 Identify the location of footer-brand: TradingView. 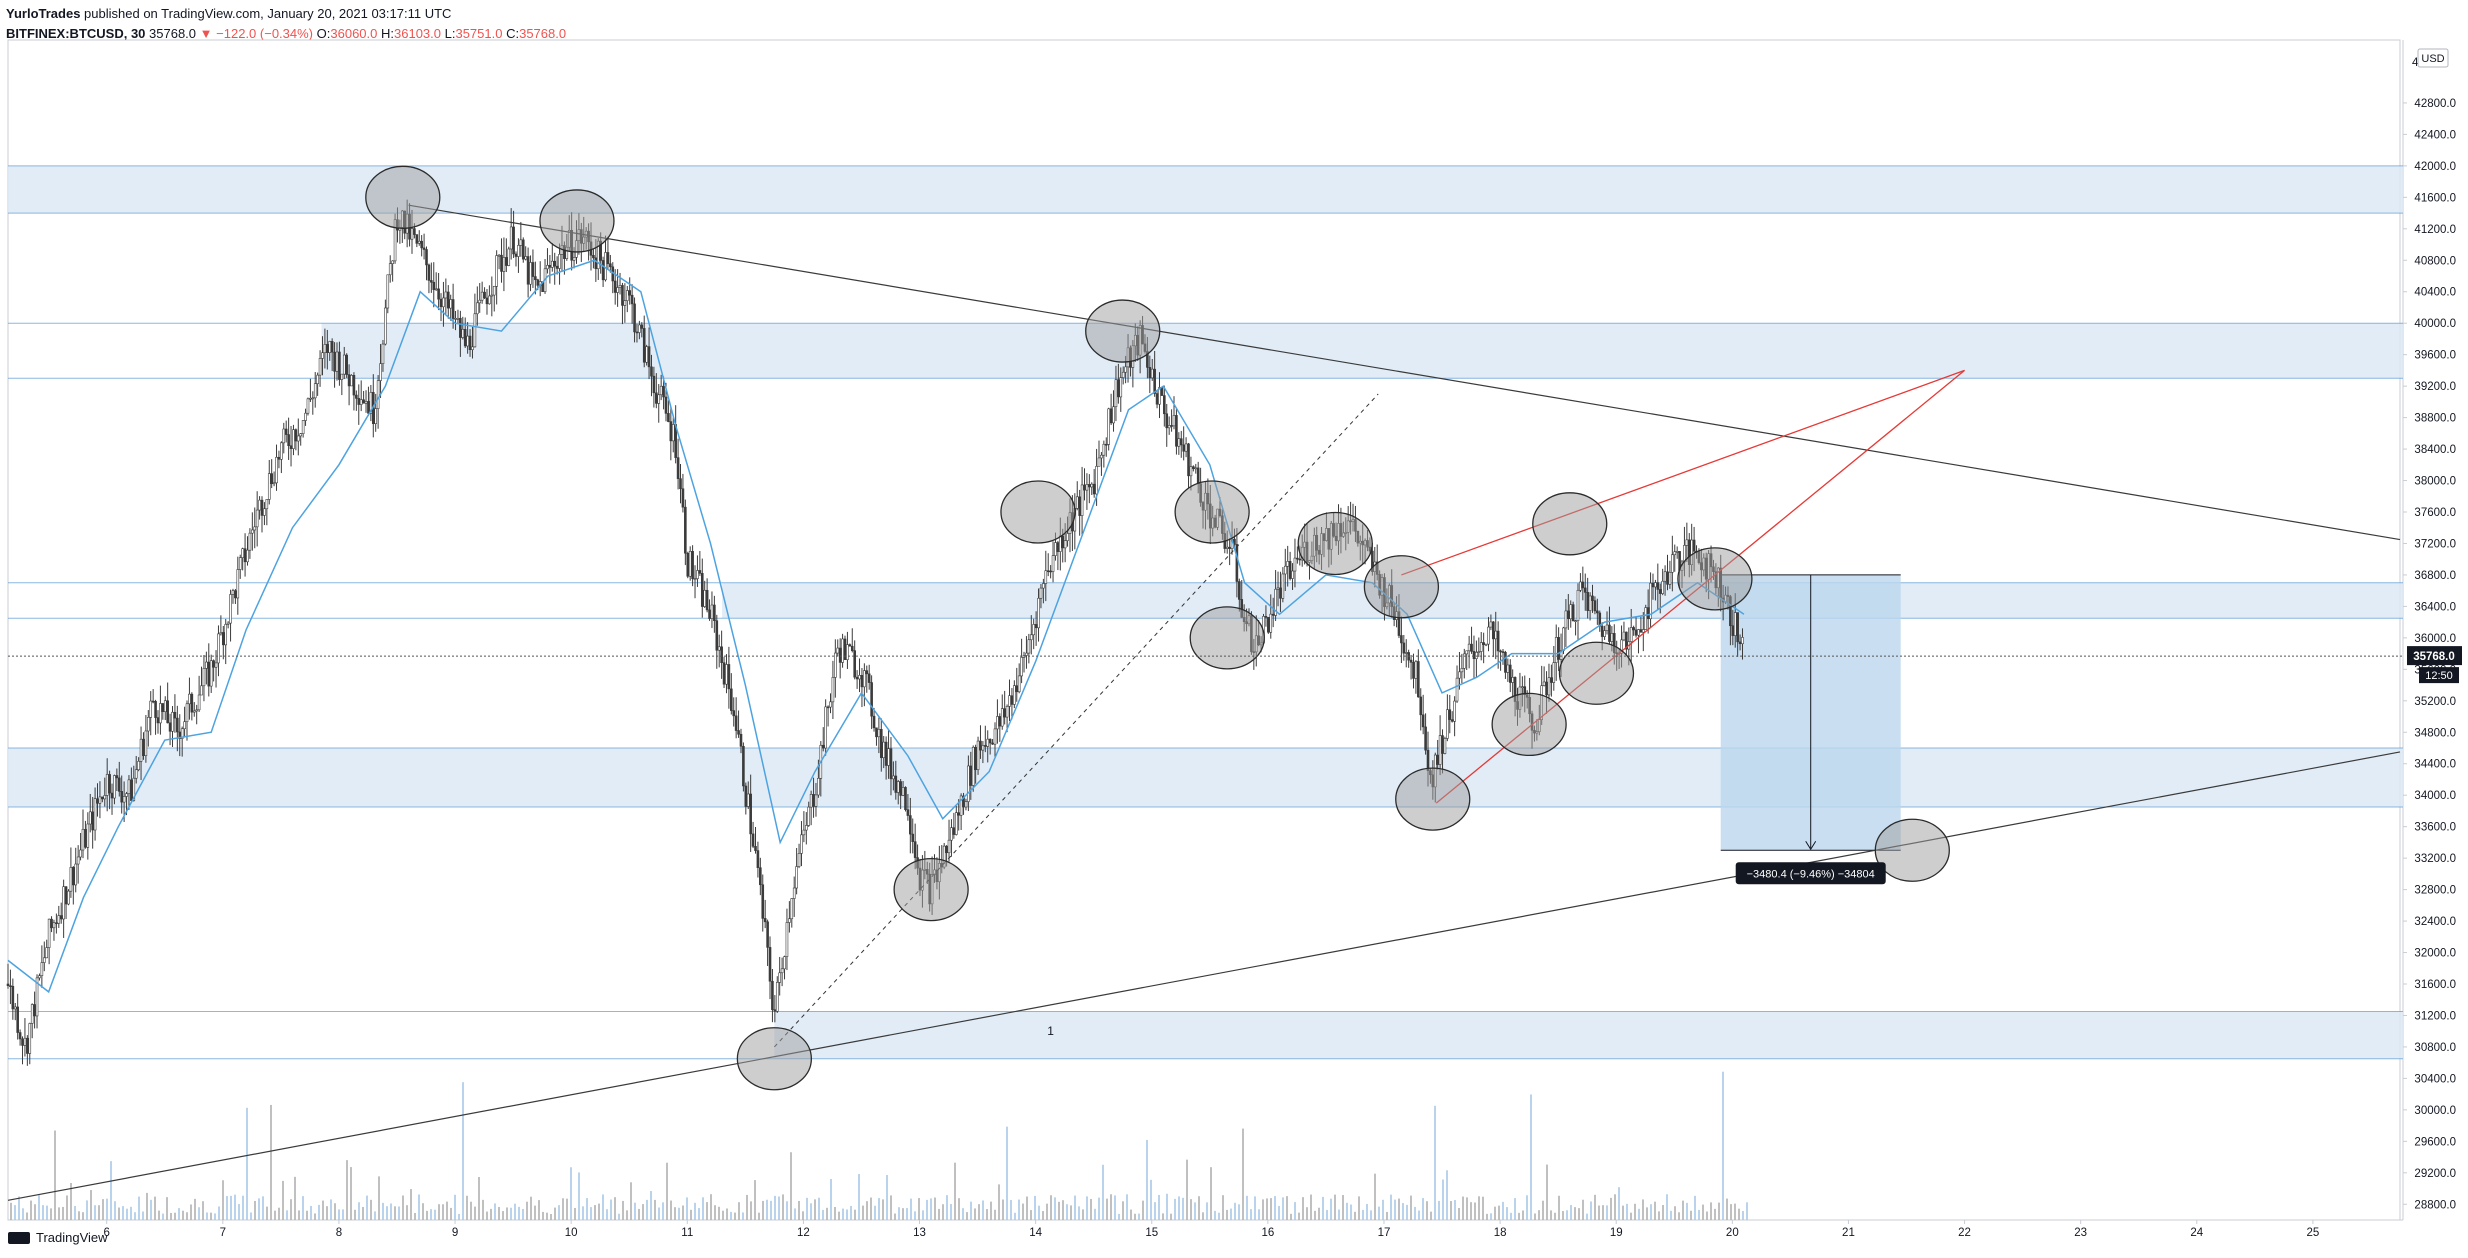
(72, 1237).